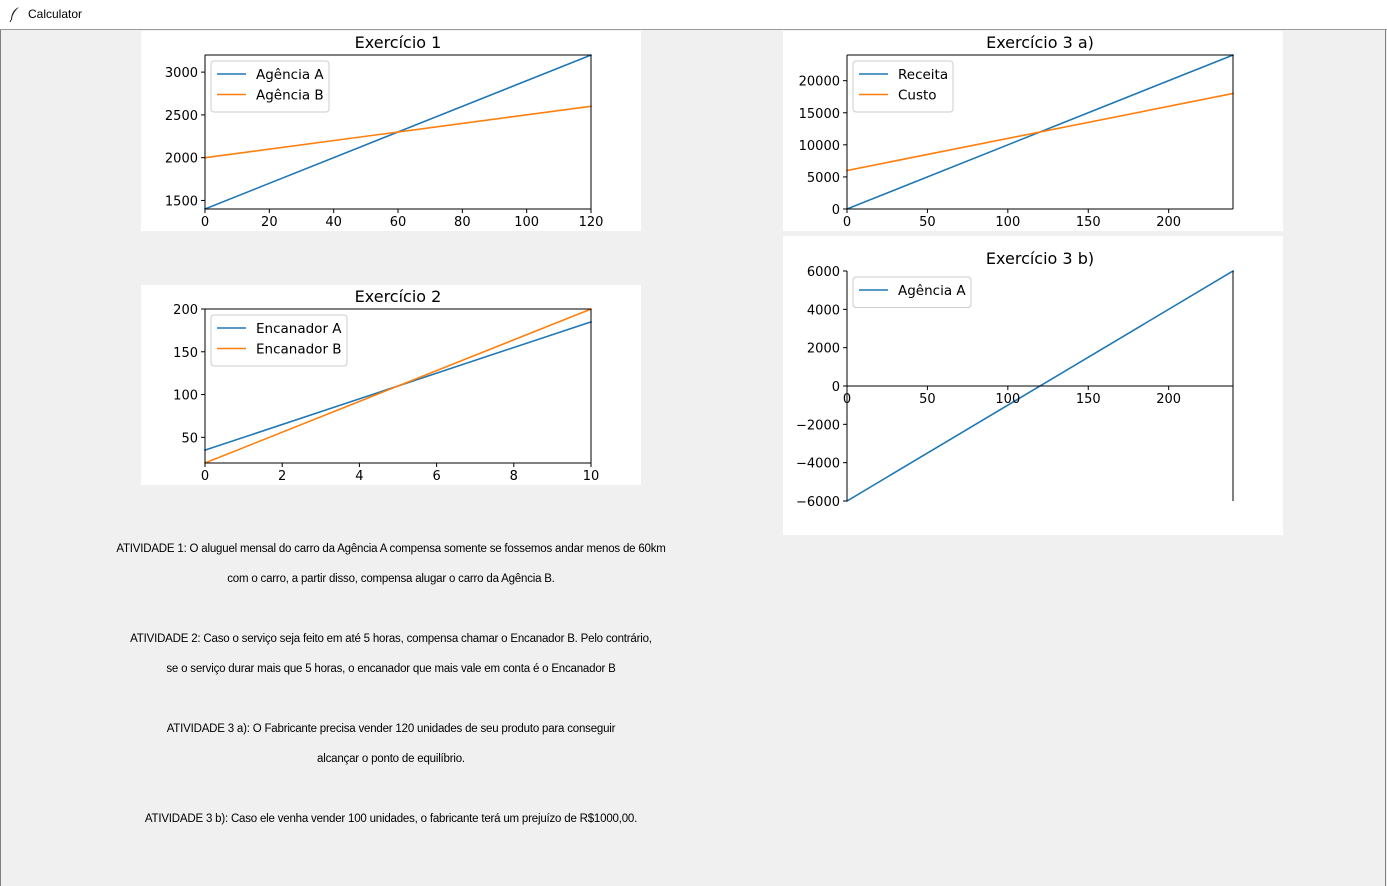 The image size is (1387, 886). I want to click on x-tick-label: 2, so click(282, 476).